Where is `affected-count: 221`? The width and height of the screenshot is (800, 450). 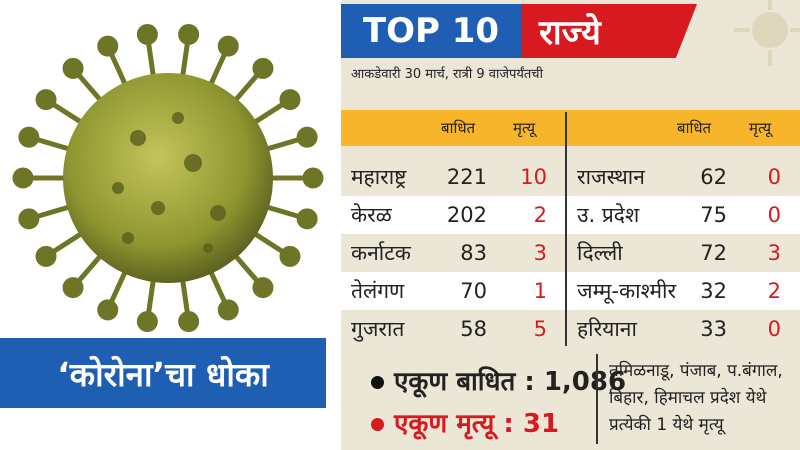
affected-count: 221 is located at coordinates (466, 177).